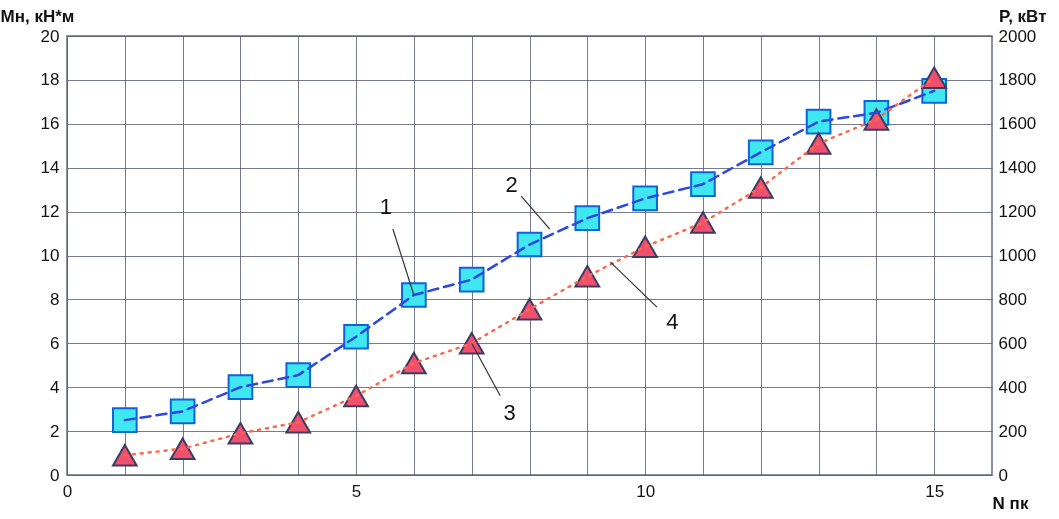 This screenshot has width=1059, height=519. What do you see at coordinates (511, 185) in the screenshot?
I see `annotation: 2` at bounding box center [511, 185].